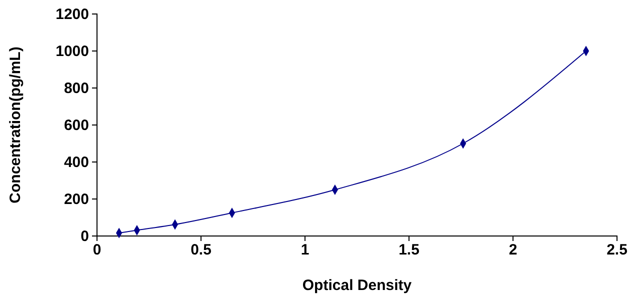  What do you see at coordinates (305, 250) in the screenshot?
I see `x-tick-label: 1` at bounding box center [305, 250].